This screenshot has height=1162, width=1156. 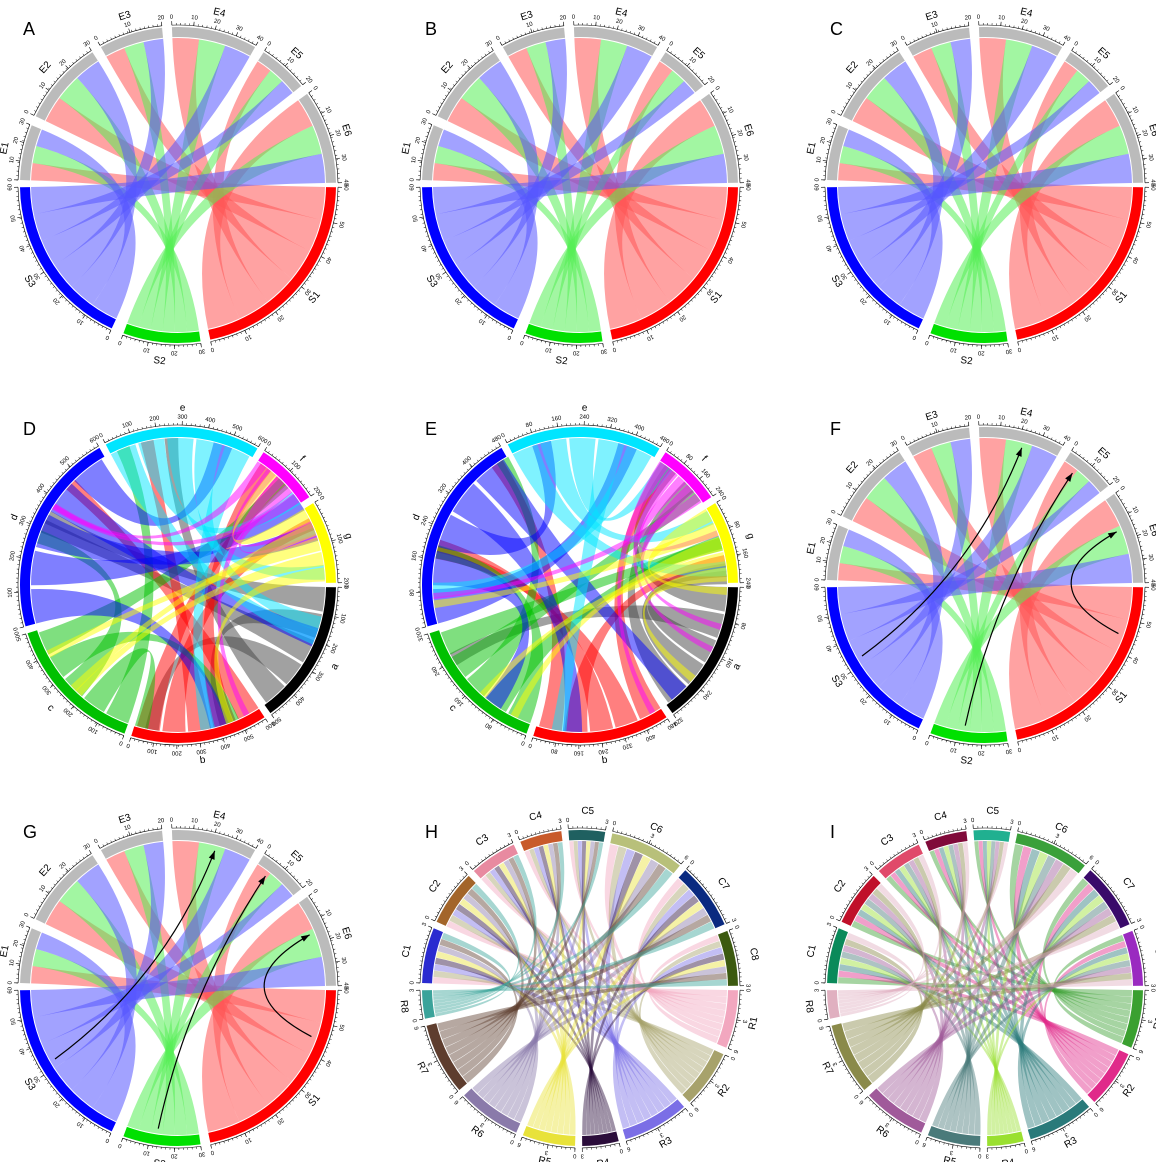 I want to click on arrow-head, so click(x=305, y=938).